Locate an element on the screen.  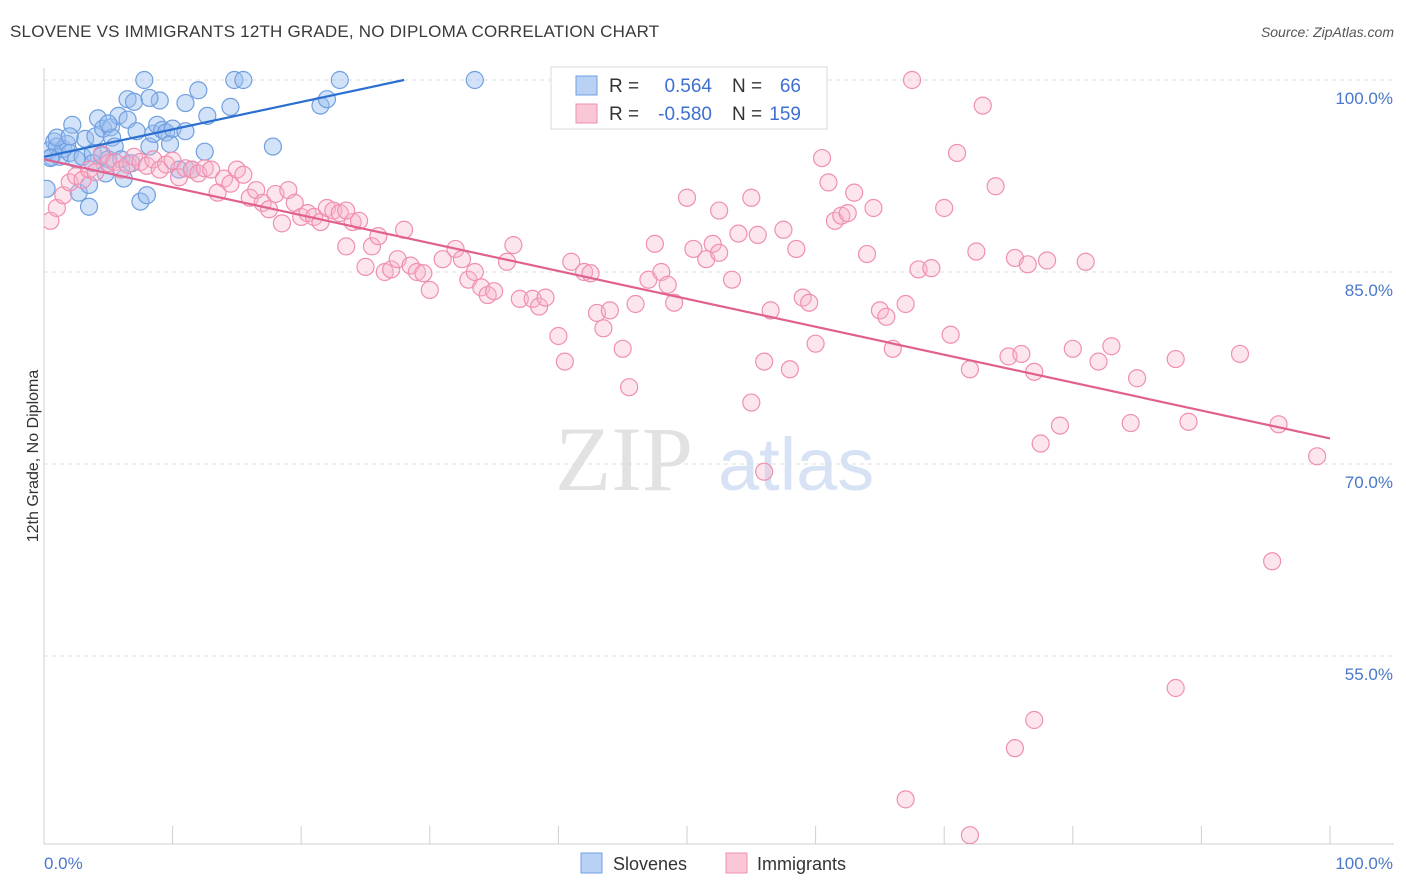
legend-label-slovenes: Slovenes is located at coordinates (650, 864).